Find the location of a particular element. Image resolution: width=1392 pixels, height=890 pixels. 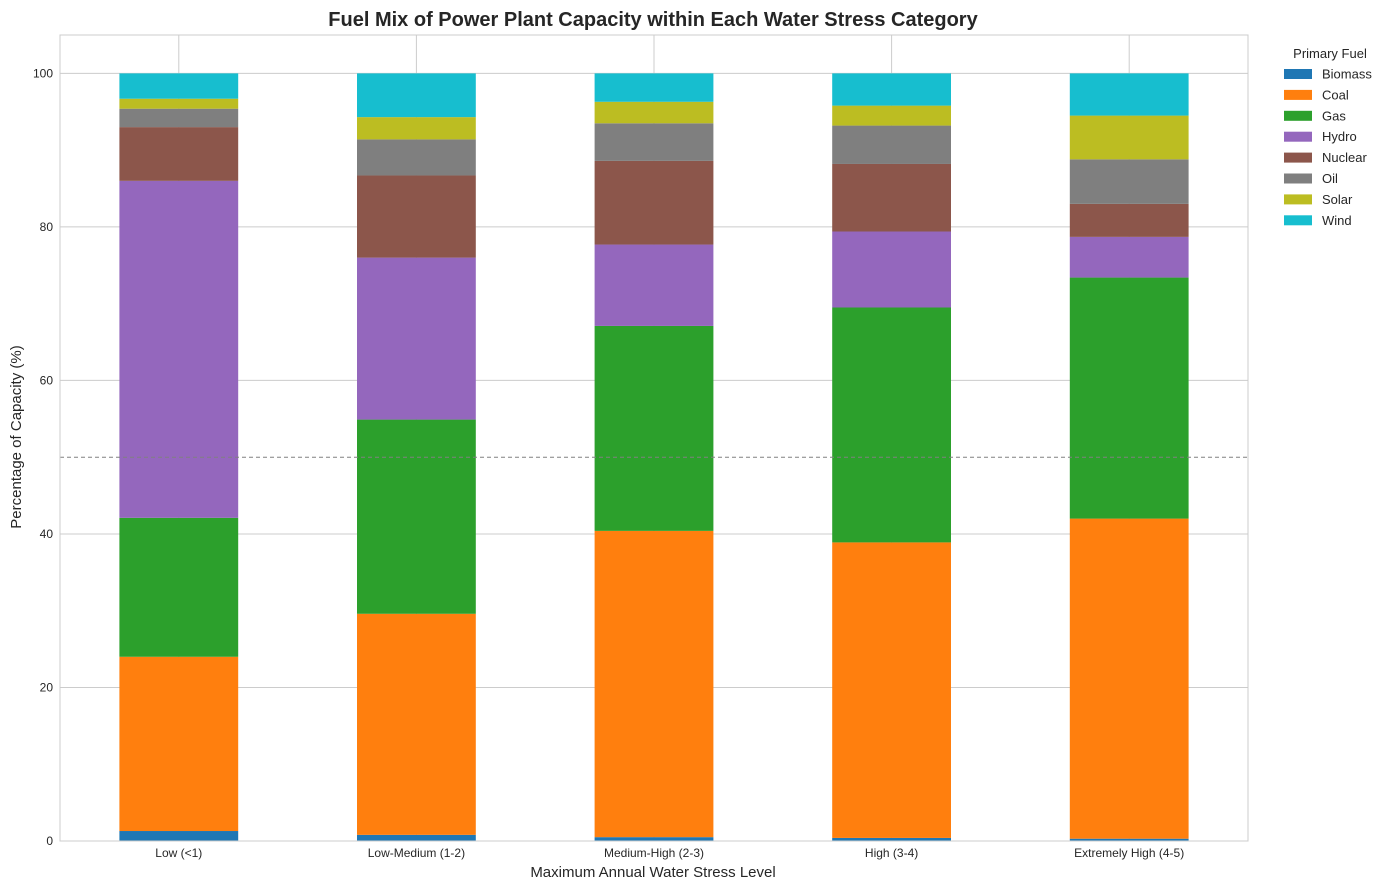

x-tick-label: Extremely High (4-5) is located at coordinates (1129, 853).